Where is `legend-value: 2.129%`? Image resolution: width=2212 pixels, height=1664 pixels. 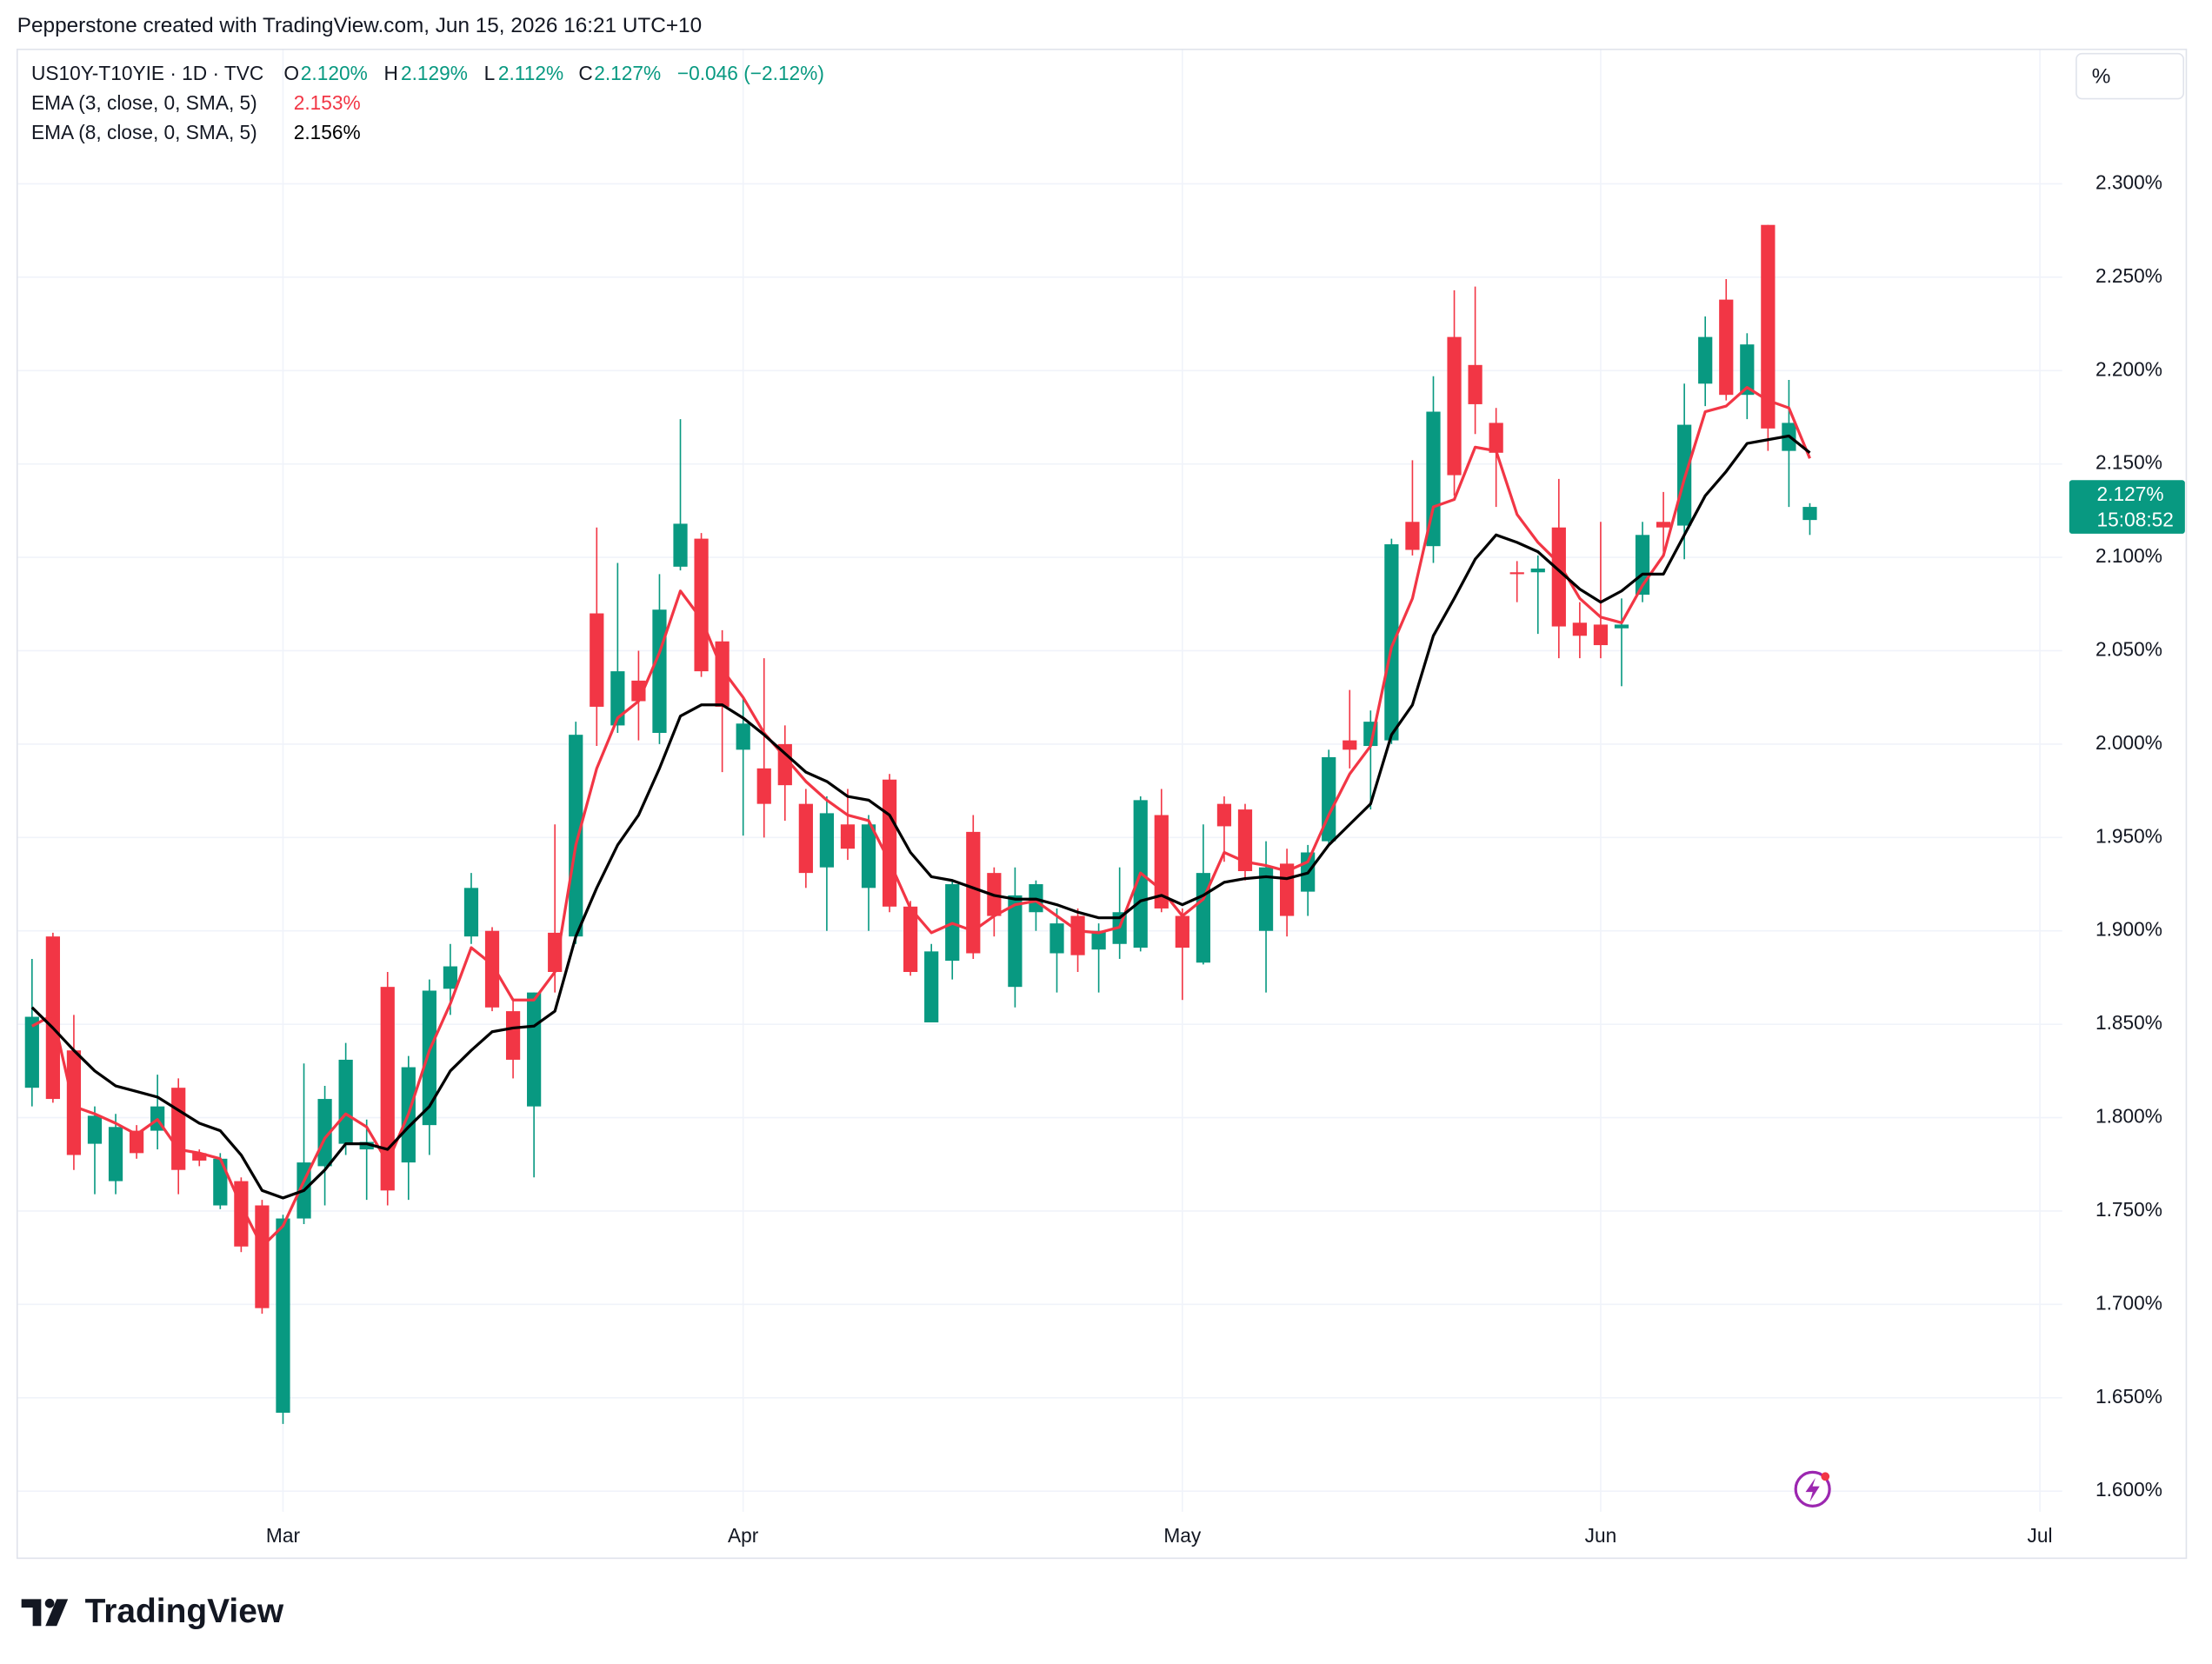
legend-value: 2.129% is located at coordinates (435, 73).